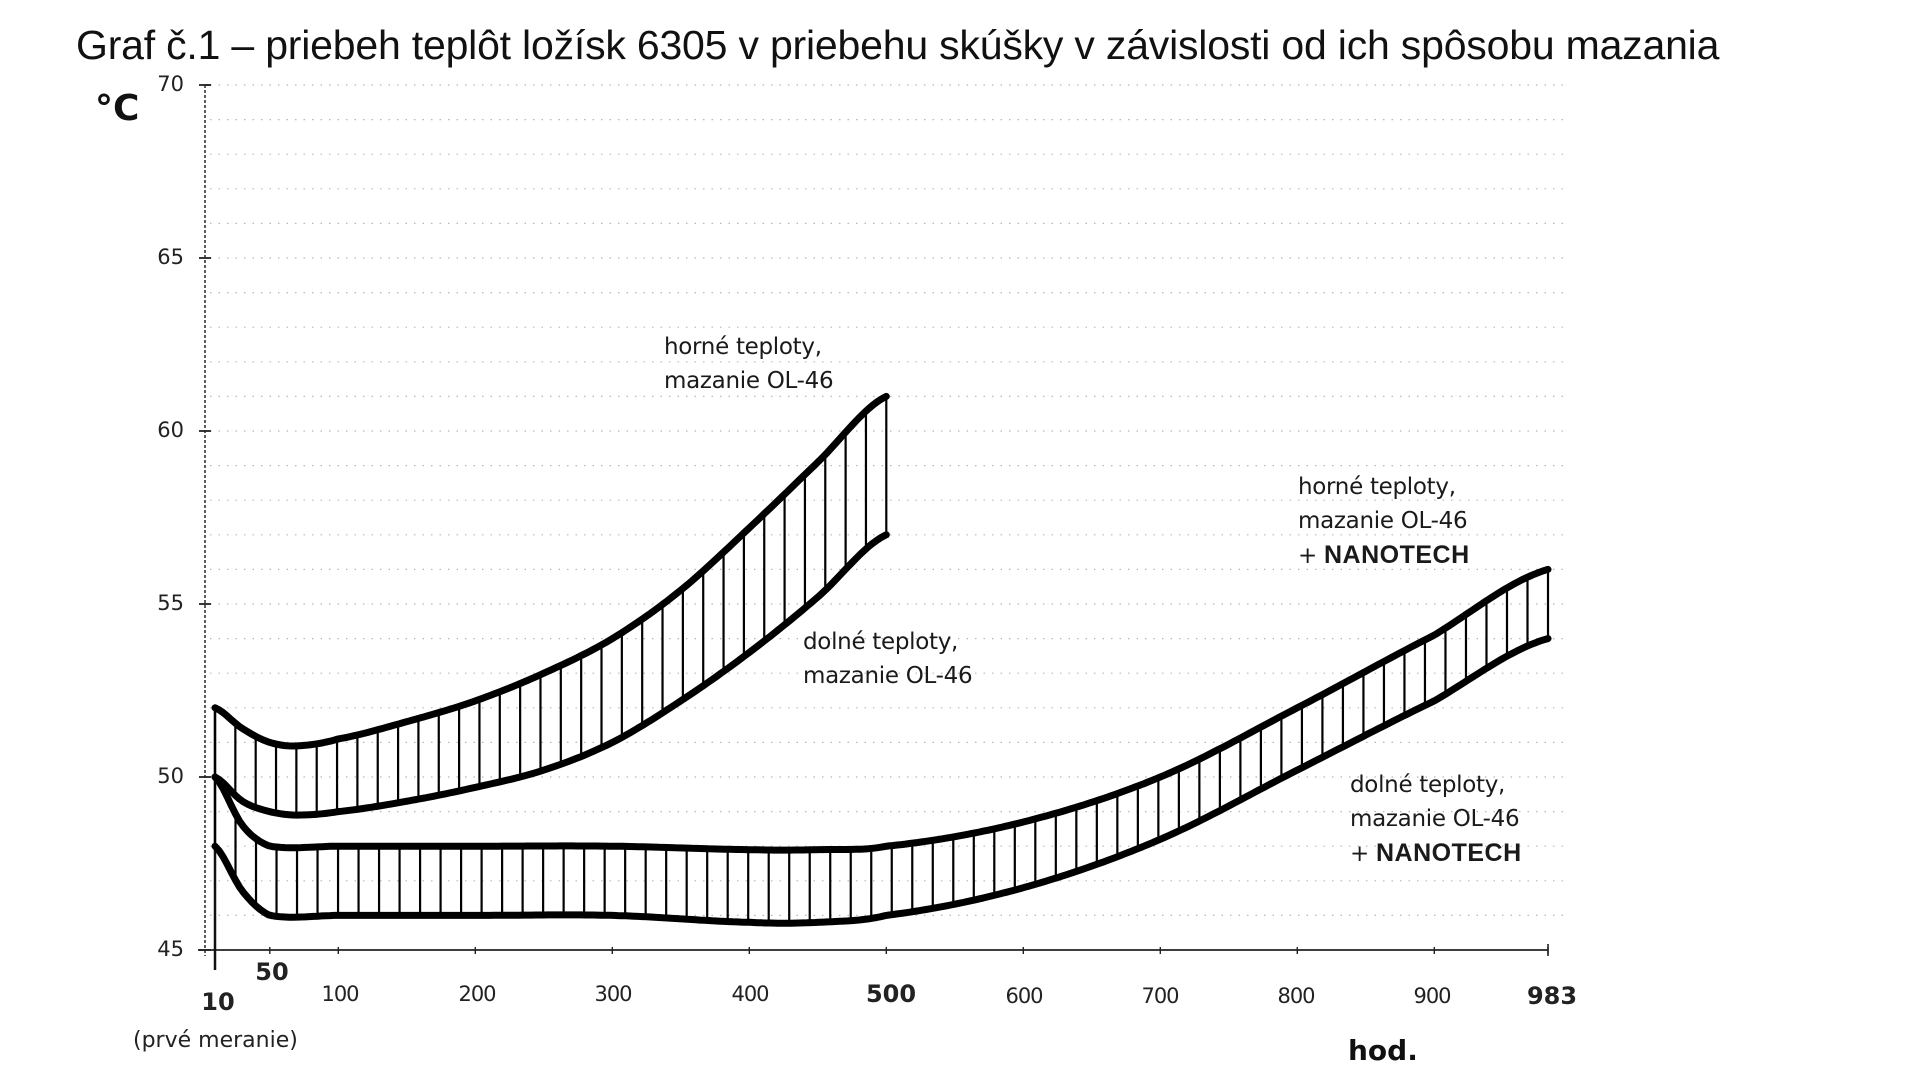 The height and width of the screenshot is (1080, 1920). Describe the element at coordinates (1160, 996) in the screenshot. I see `x-tick-700: 700` at that location.